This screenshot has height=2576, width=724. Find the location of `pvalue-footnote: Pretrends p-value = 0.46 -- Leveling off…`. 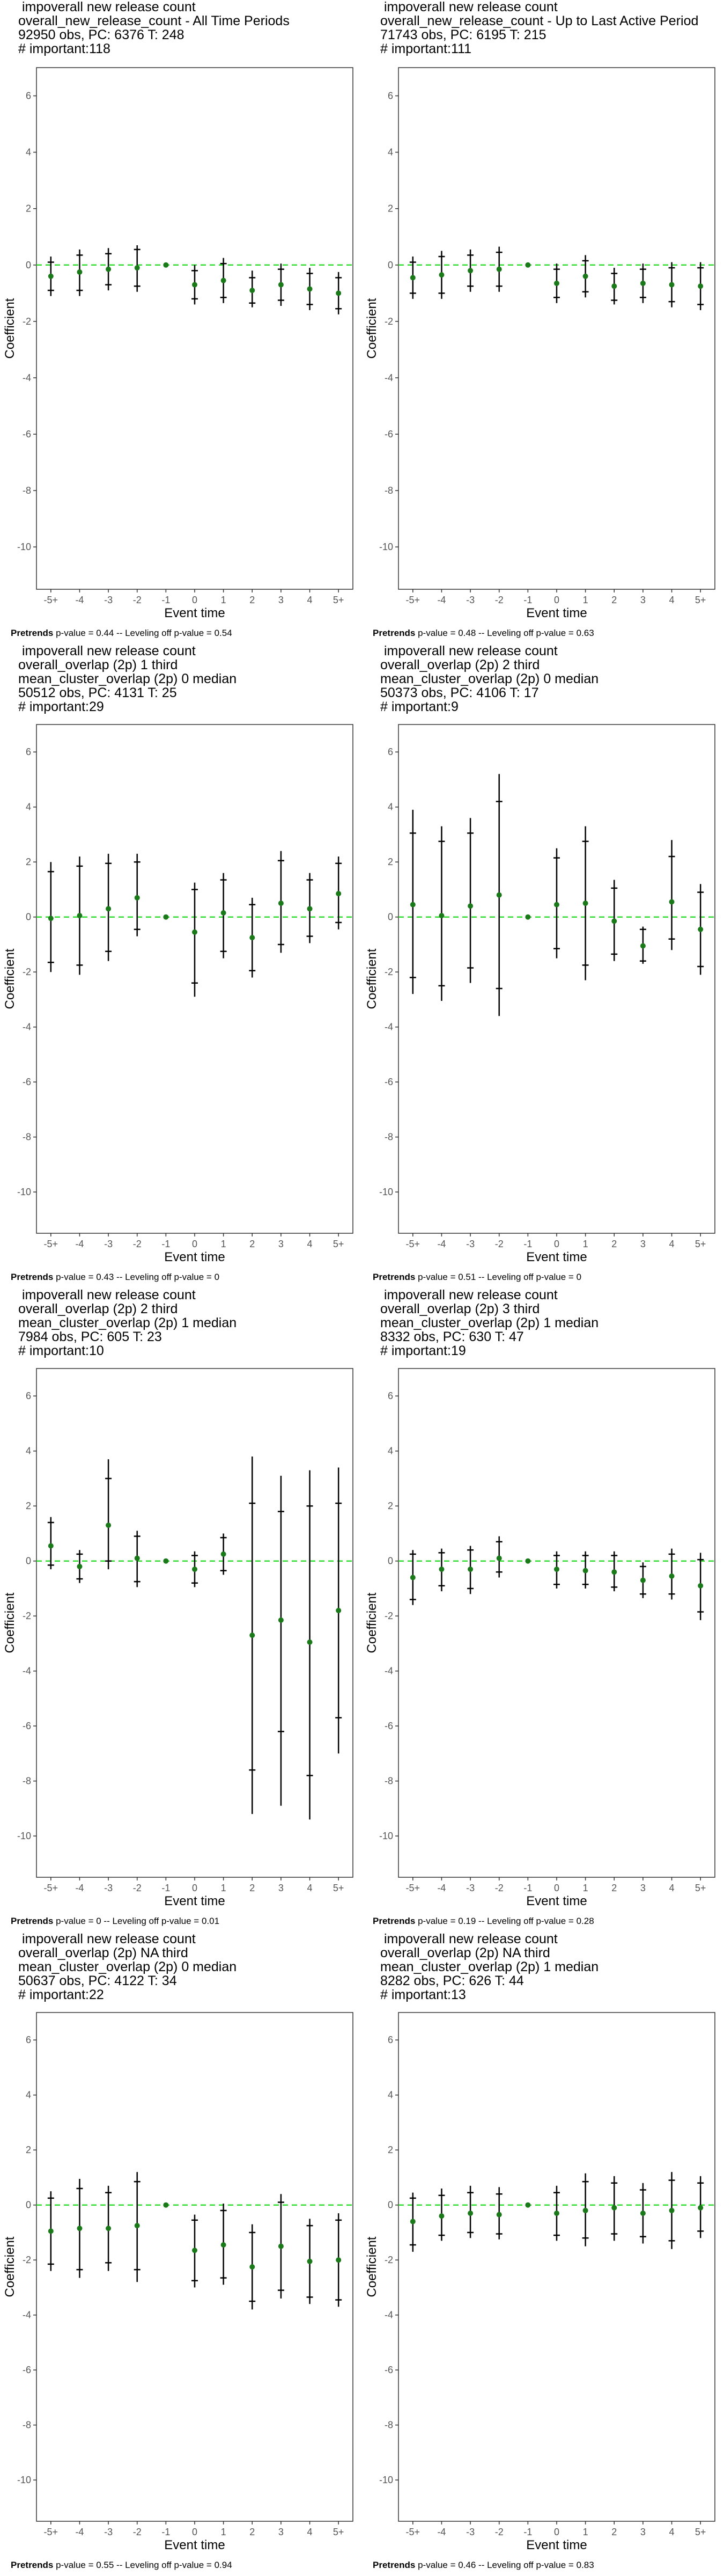

pvalue-footnote: Pretrends p-value = 0.46 -- Leveling off… is located at coordinates (483, 2565).